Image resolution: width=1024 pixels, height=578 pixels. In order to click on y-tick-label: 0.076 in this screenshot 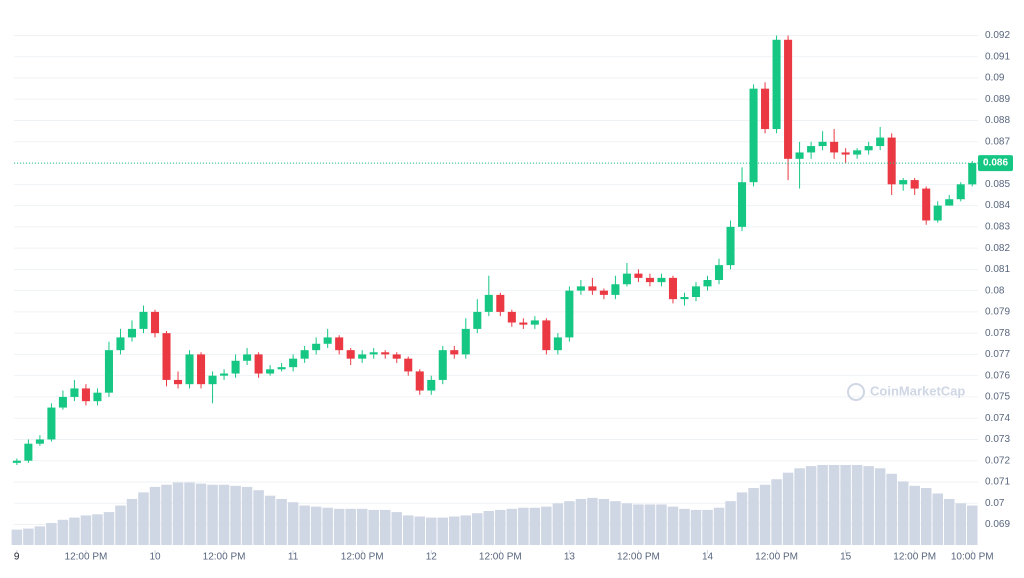, I will do `click(997, 375)`.